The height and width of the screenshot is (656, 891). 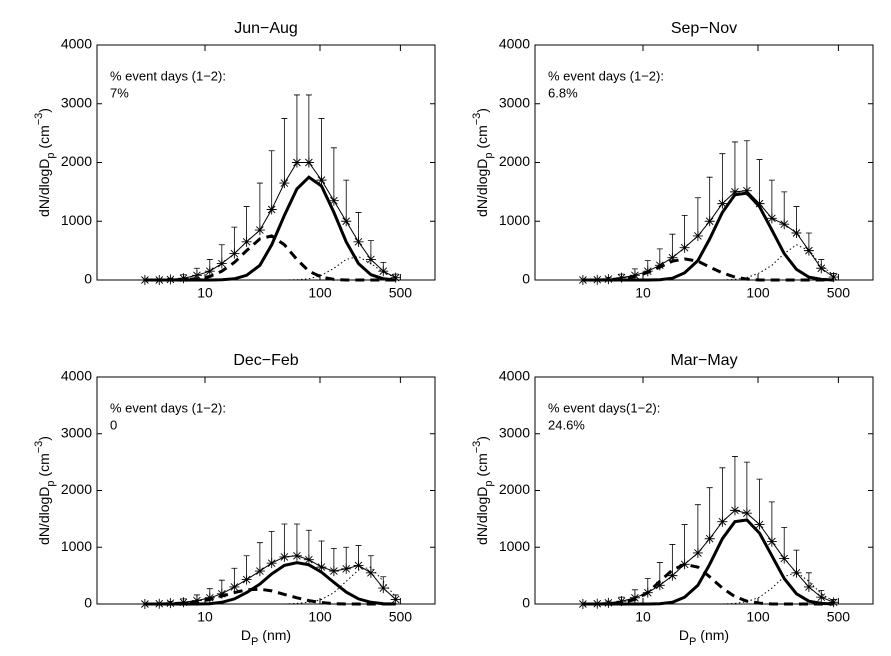 I want to click on annotation: 24.6%, so click(x=566, y=424).